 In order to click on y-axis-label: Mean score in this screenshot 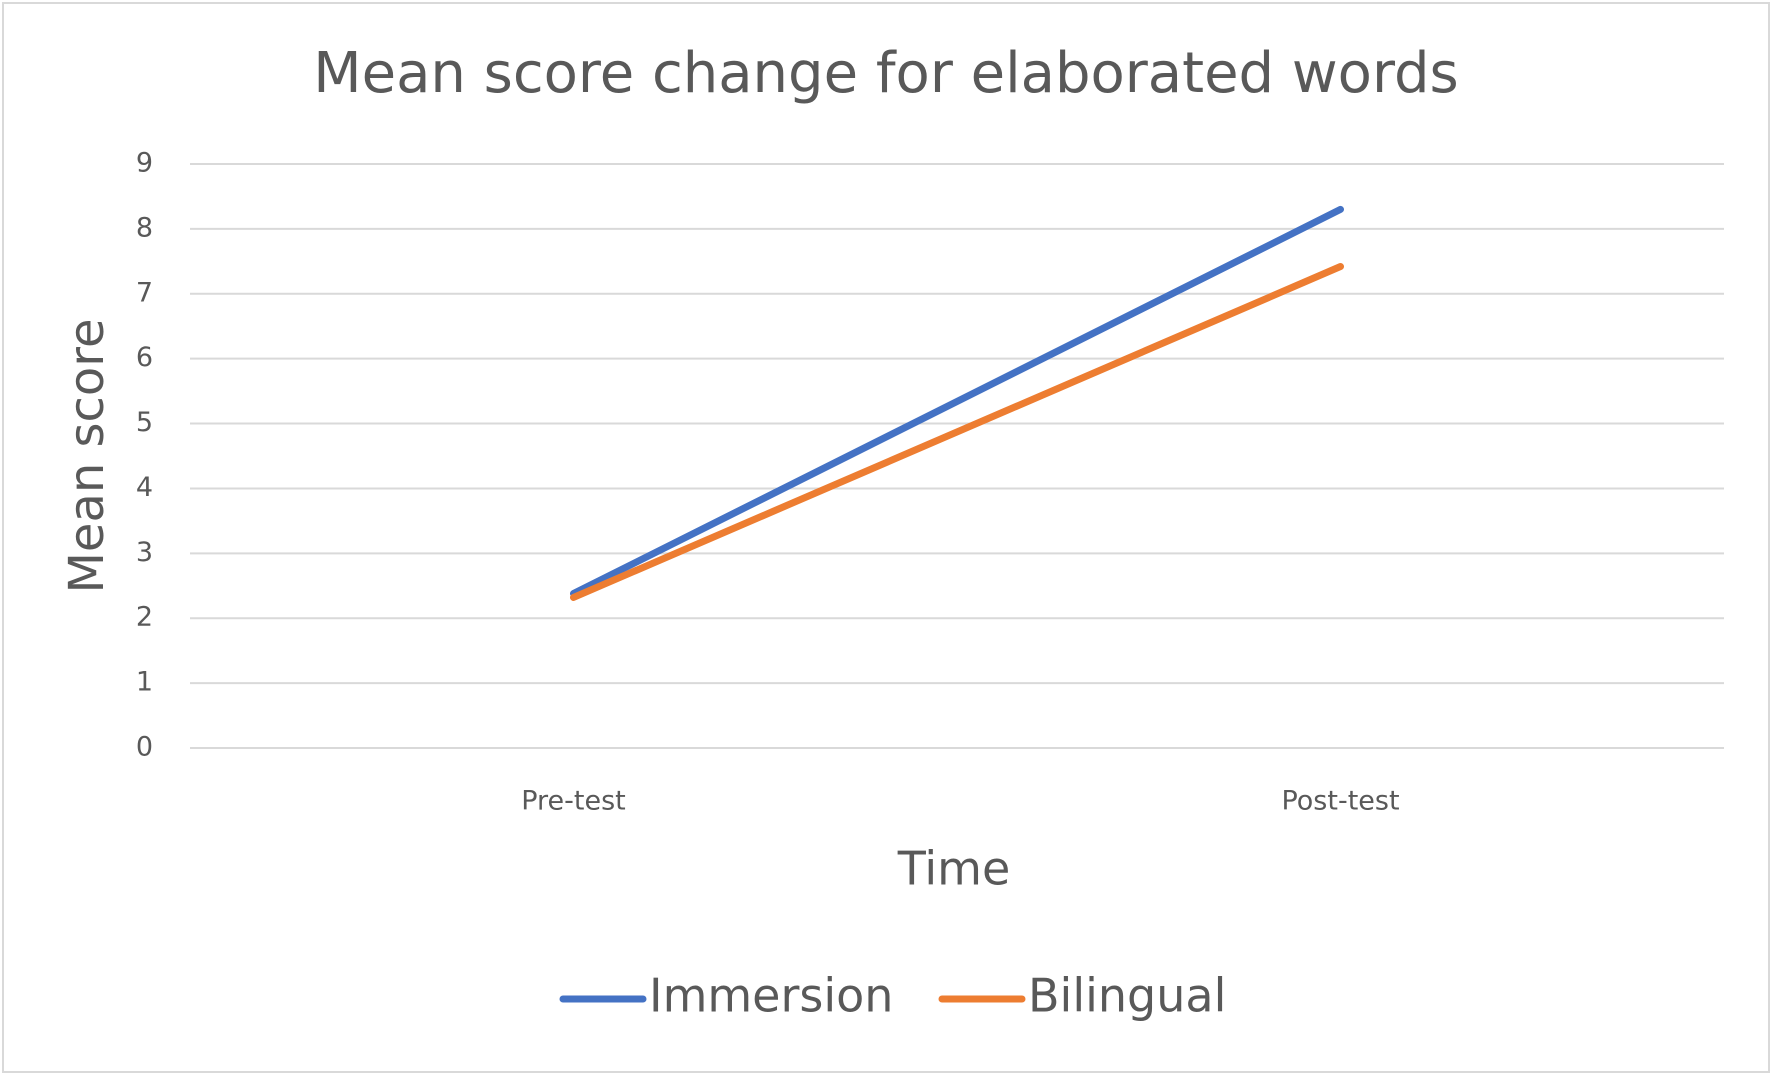, I will do `click(87, 455)`.